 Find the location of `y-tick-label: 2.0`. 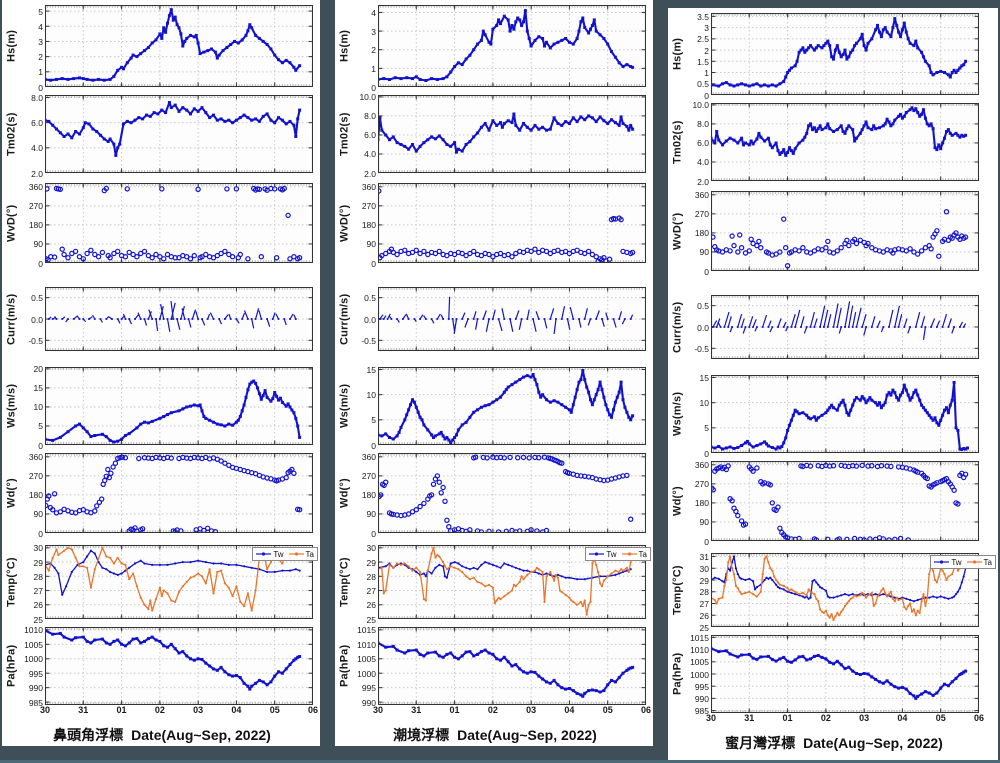

y-tick-label: 2.0 is located at coordinates (703, 181).